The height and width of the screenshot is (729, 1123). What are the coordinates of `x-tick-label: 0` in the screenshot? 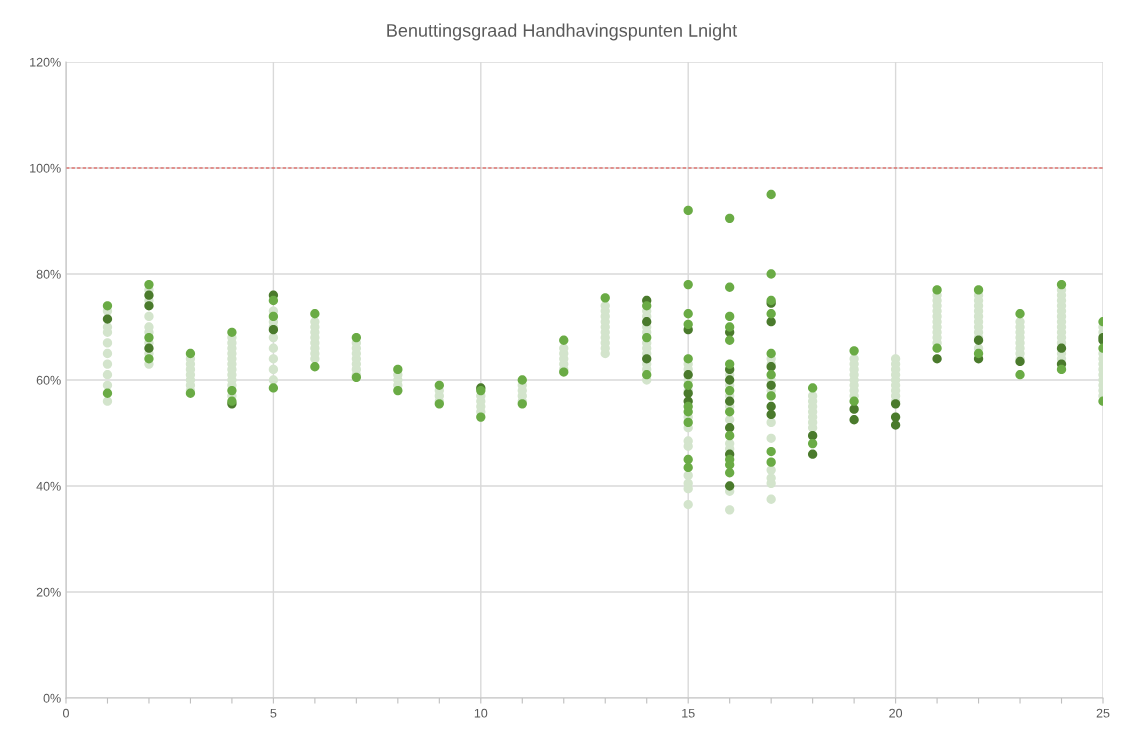 It's located at (66, 713).